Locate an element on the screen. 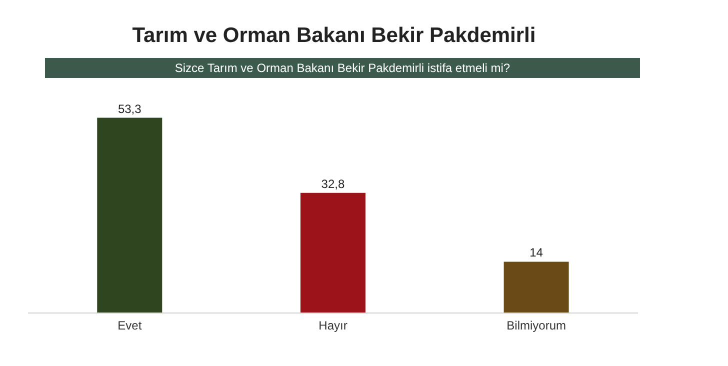  x-tick-label: Bilmiyorum is located at coordinates (536, 325).